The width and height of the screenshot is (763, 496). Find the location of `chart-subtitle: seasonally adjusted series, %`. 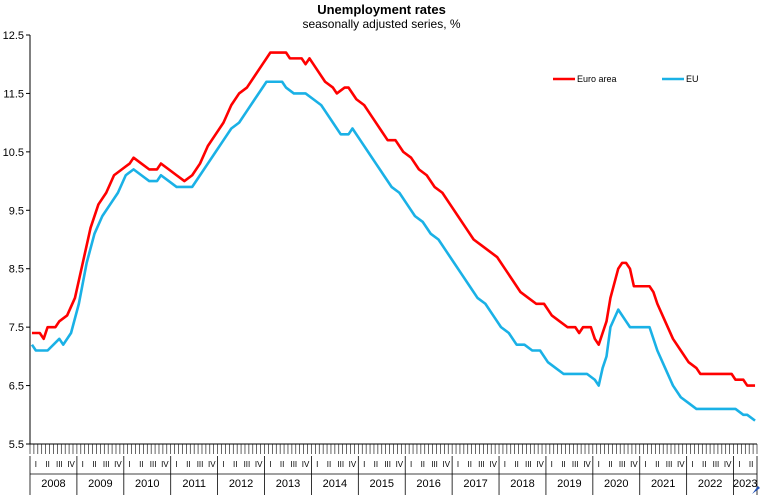

chart-subtitle: seasonally adjusted series, % is located at coordinates (381, 24).